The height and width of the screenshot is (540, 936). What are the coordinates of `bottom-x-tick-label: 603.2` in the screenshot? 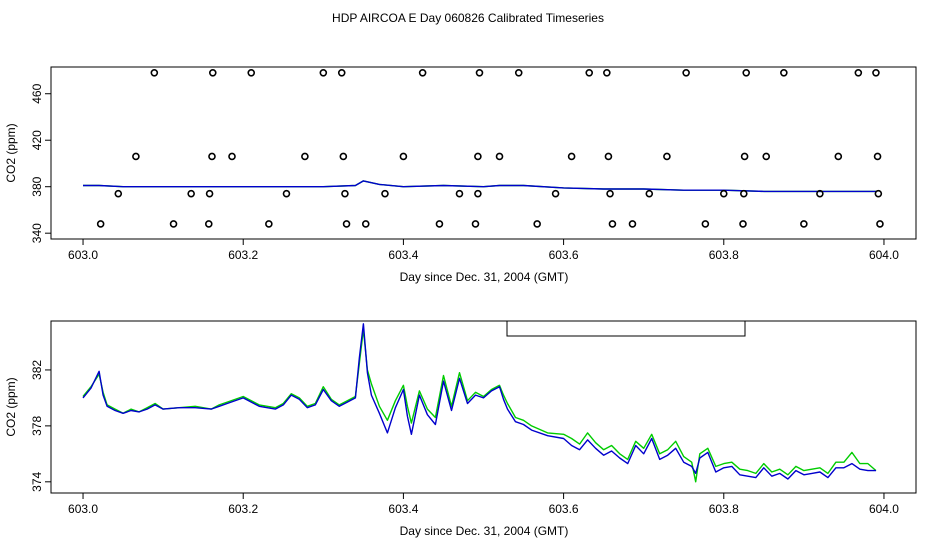 It's located at (243, 509).